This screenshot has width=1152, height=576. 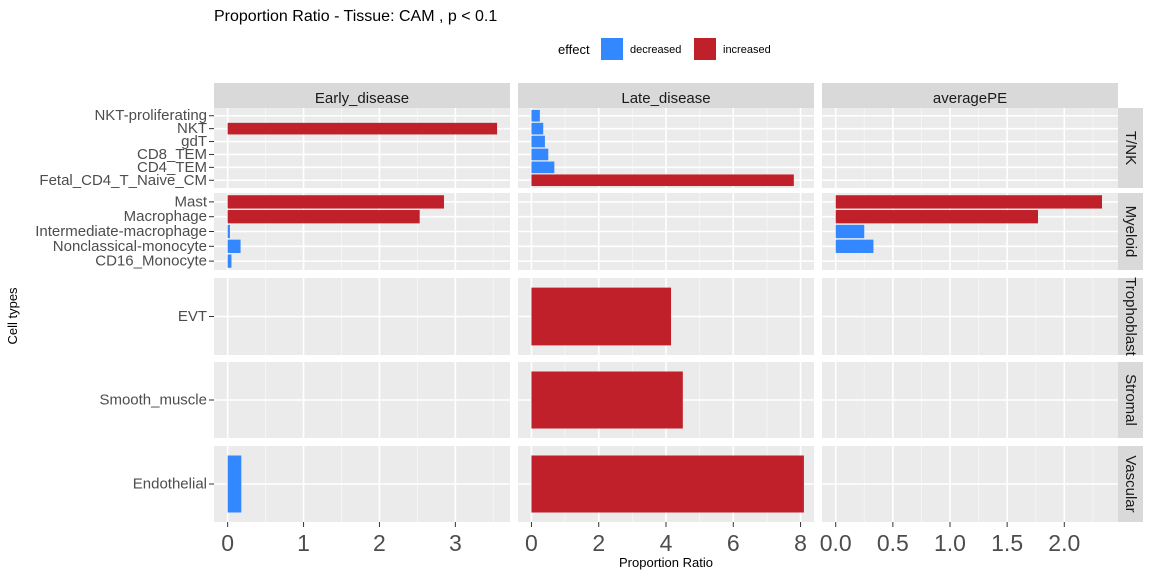 What do you see at coordinates (655, 50) in the screenshot?
I see `legend-label-decreased: decreased` at bounding box center [655, 50].